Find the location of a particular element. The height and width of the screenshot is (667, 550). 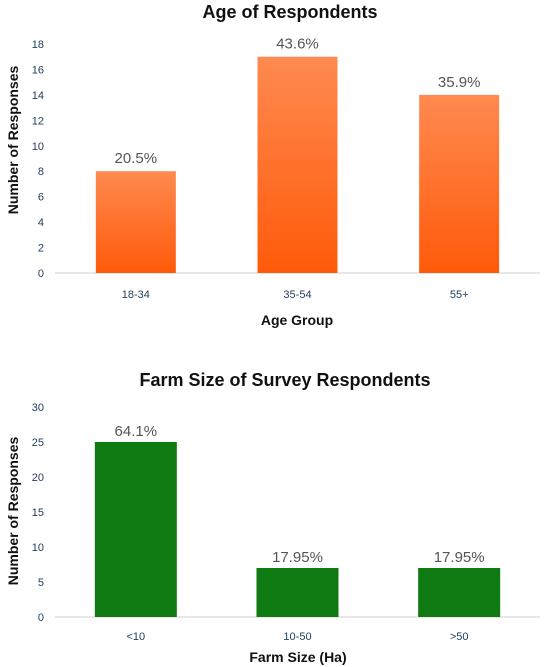

data-labels: 64.1% 17.95% 17.95% is located at coordinates (300, 494).